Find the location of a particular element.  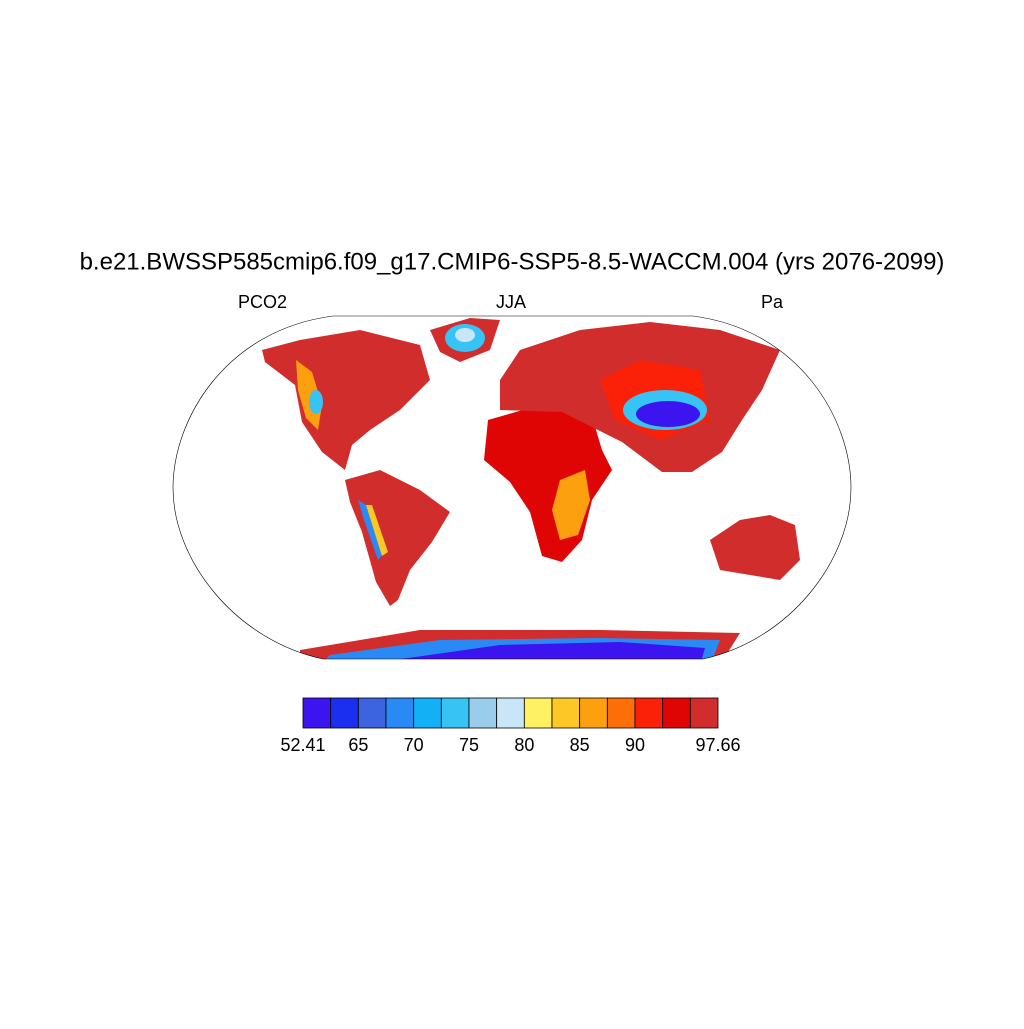

colorbar-tick-label: 90 is located at coordinates (635, 745).